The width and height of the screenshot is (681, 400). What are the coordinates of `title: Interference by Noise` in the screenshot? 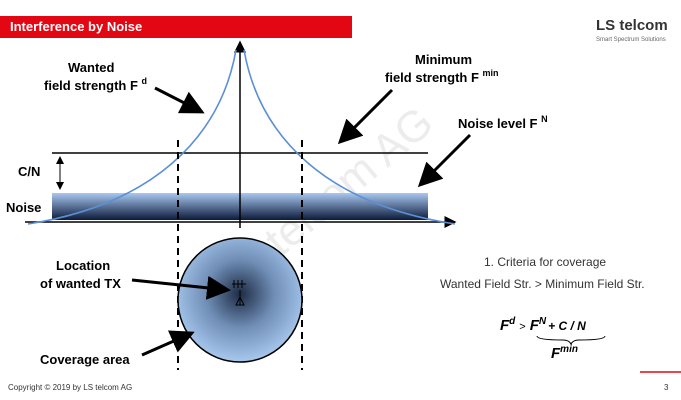 It's located at (76, 26).